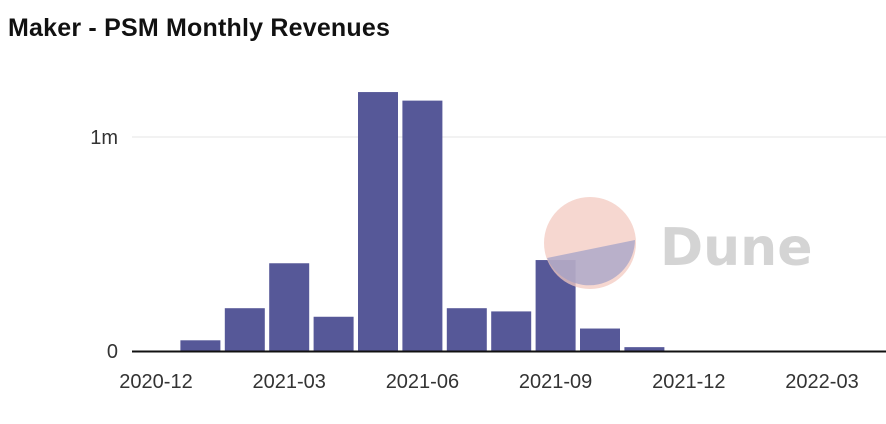 The height and width of the screenshot is (424, 886). What do you see at coordinates (688, 382) in the screenshot?
I see `x-tick-label: 2021-12` at bounding box center [688, 382].